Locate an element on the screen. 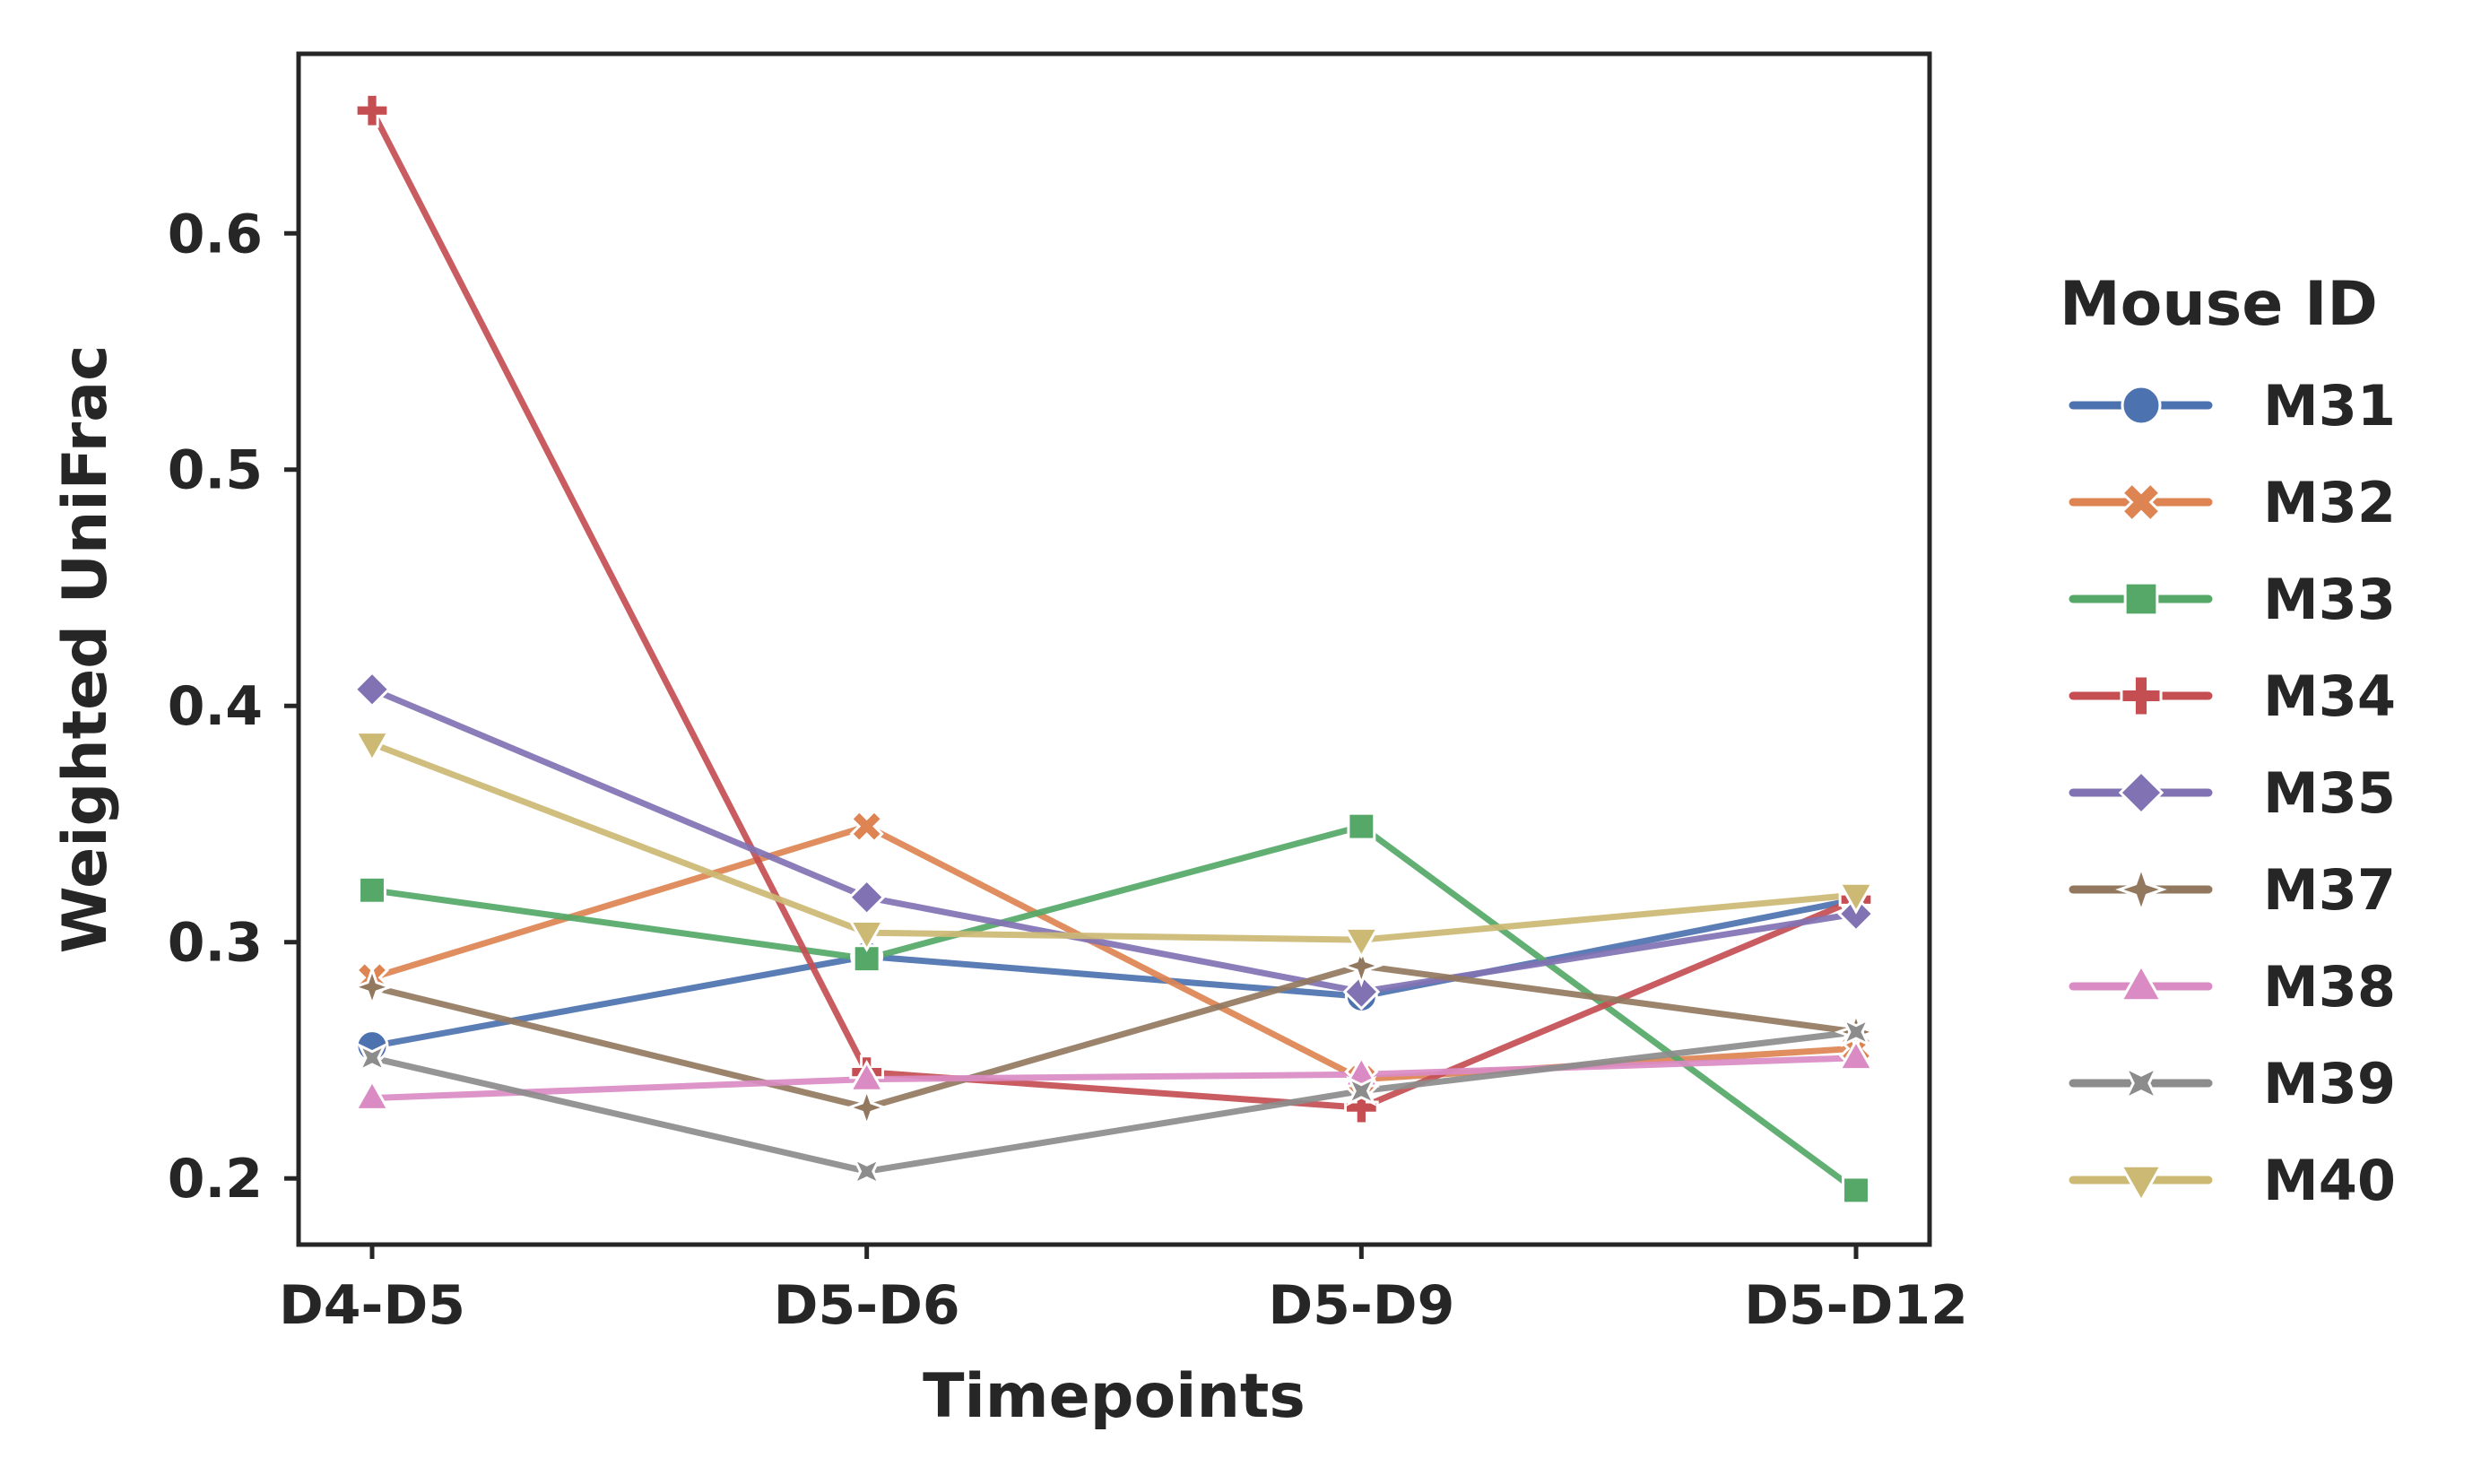 The width and height of the screenshot is (2481, 1484). y-tick-label: 0.3 is located at coordinates (215, 944).